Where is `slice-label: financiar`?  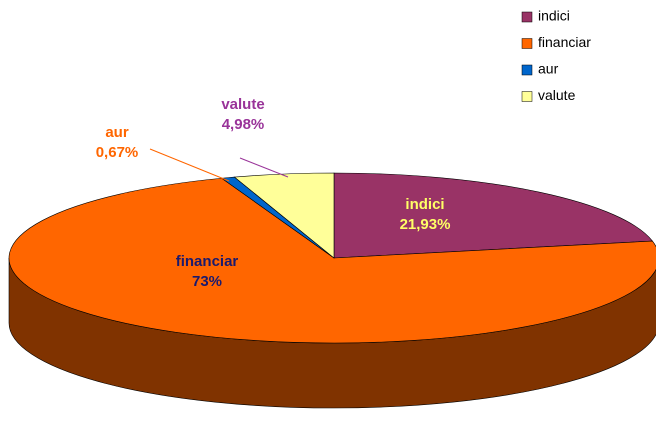
slice-label: financiar is located at coordinates (207, 261).